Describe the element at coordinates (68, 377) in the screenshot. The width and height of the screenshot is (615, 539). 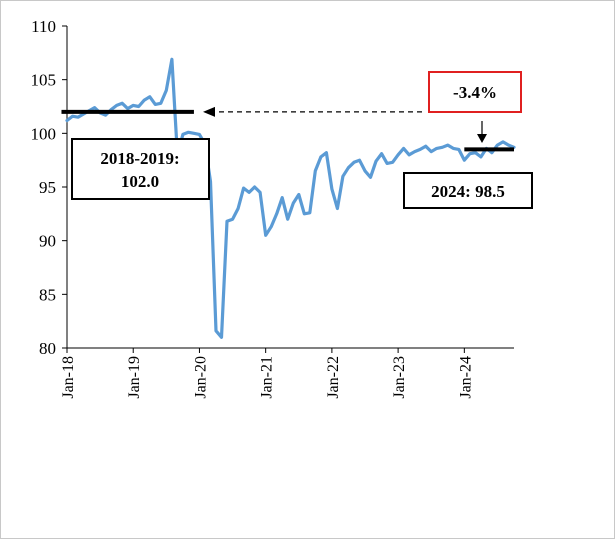
I see `x-tick-label: Jan-18` at that location.